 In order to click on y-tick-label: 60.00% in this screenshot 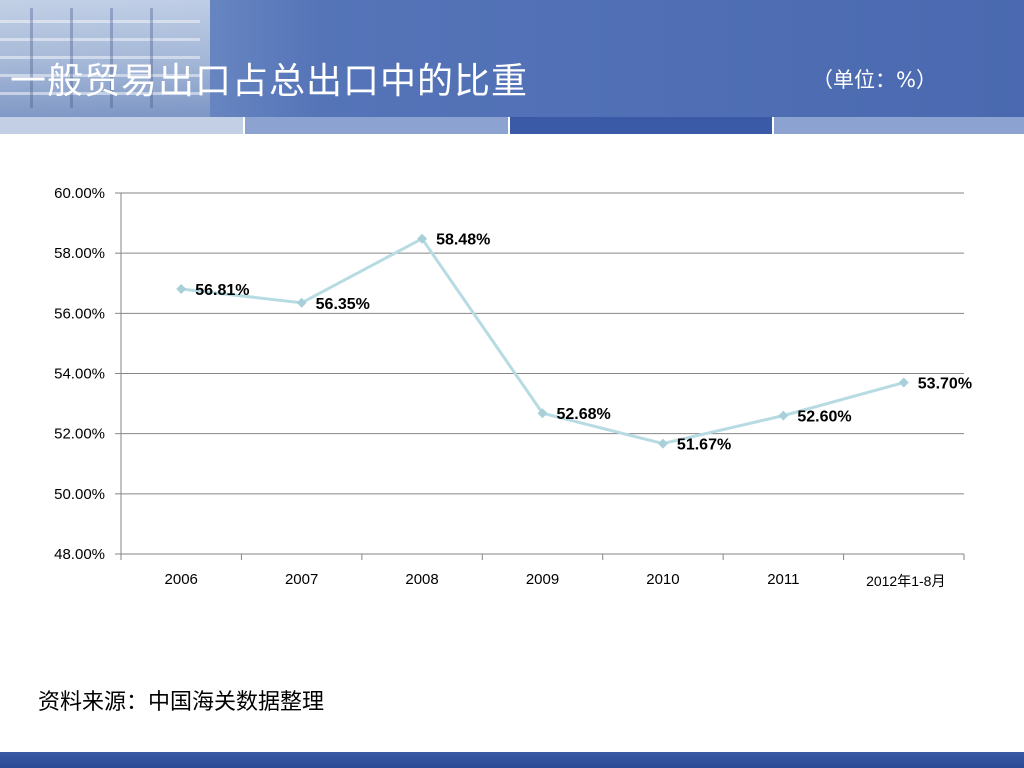, I will do `click(79, 193)`.